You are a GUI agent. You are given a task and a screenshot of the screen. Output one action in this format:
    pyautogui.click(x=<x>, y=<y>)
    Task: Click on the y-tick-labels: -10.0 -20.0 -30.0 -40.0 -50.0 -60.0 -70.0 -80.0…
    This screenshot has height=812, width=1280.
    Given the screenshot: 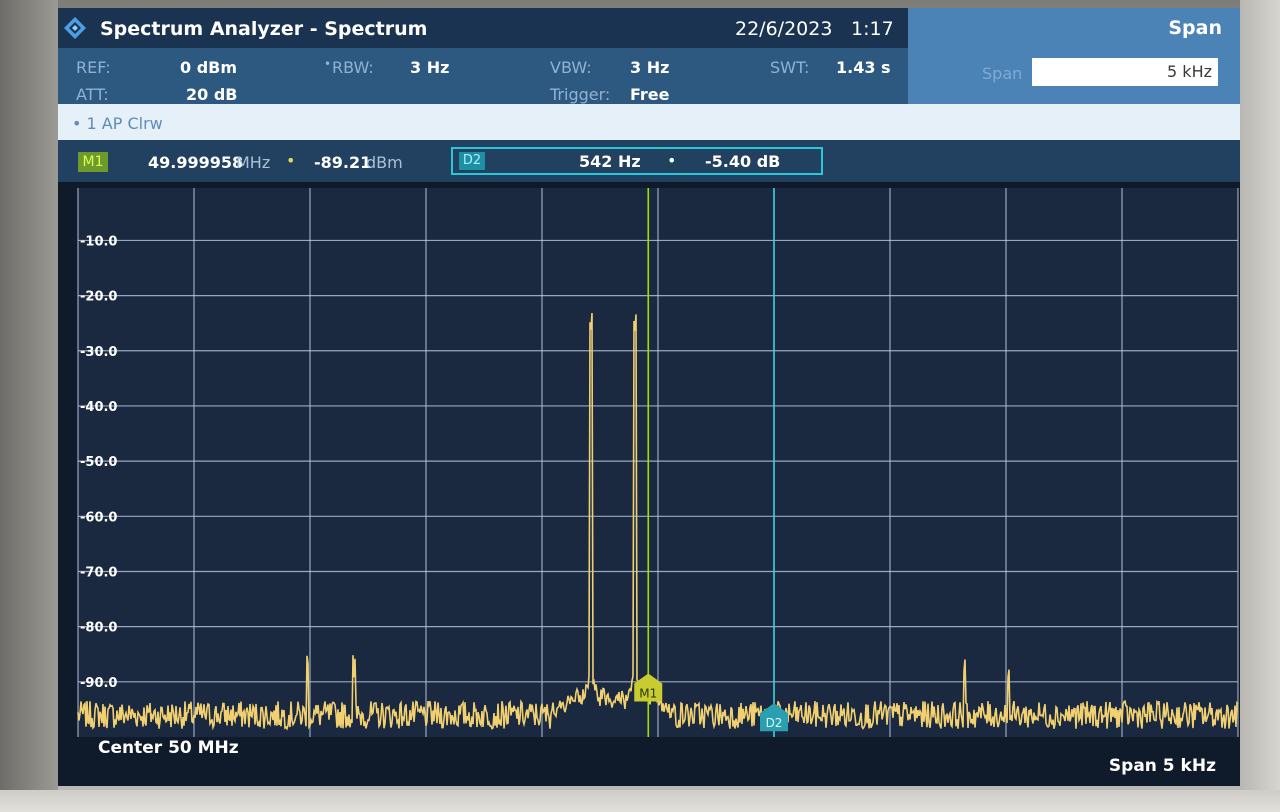 What is the action you would take?
    pyautogui.click(x=98, y=462)
    